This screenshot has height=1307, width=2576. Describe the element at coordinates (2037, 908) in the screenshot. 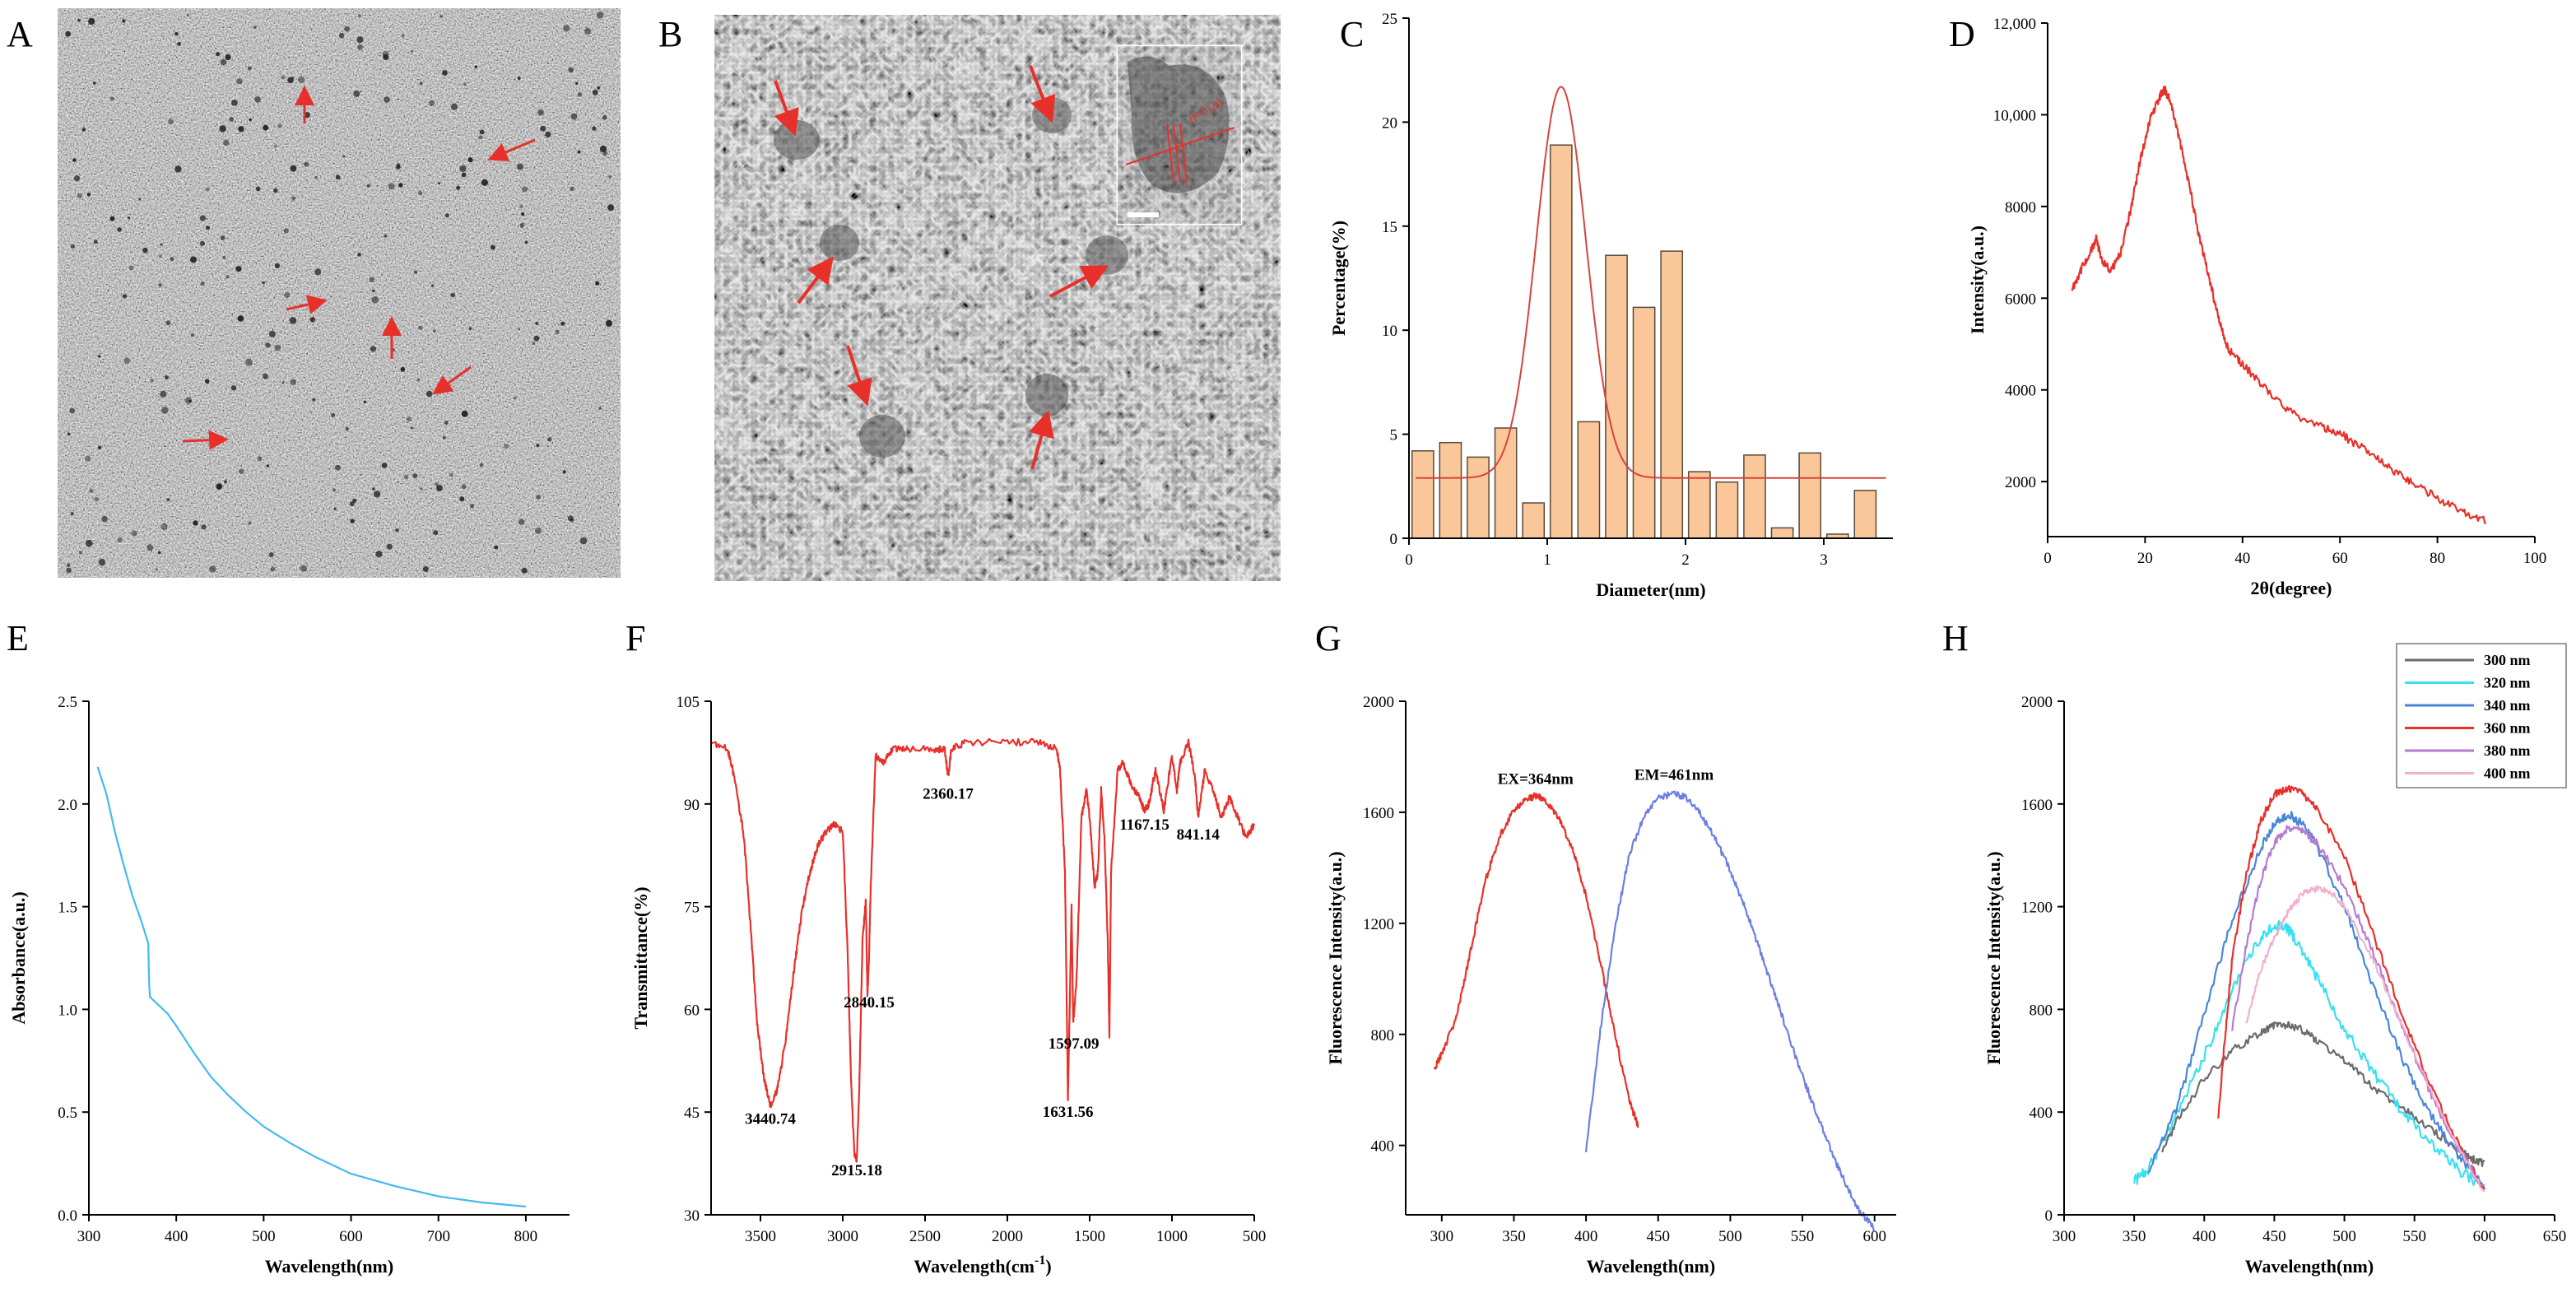

I see `h-y-tick-label: 1200` at that location.